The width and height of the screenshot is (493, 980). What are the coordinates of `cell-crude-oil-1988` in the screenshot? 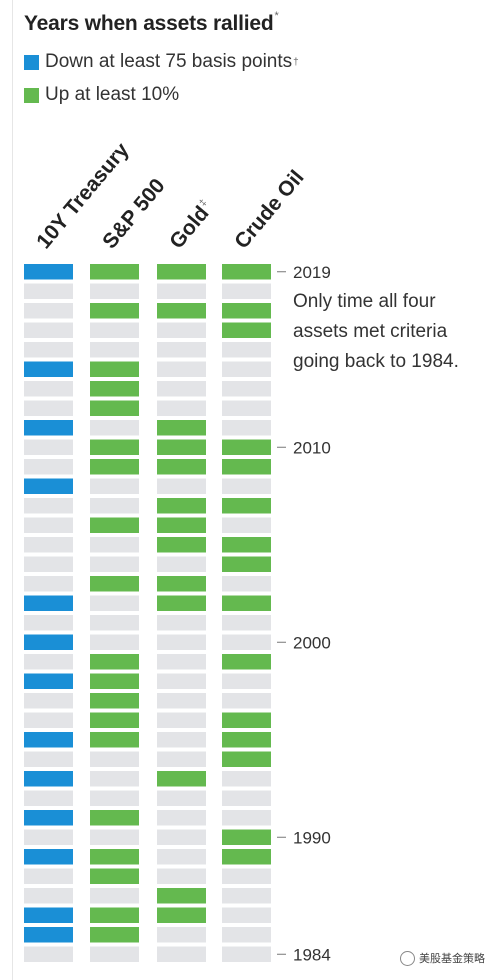 It's located at (246, 876).